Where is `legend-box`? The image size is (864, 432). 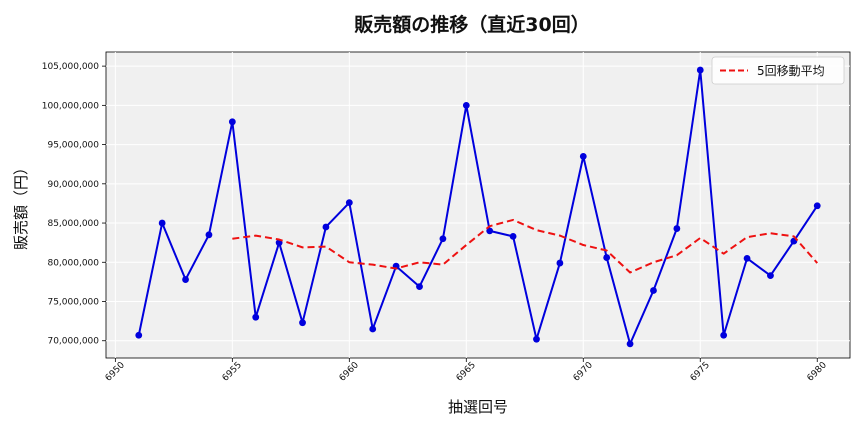
legend-box is located at coordinates (778, 70).